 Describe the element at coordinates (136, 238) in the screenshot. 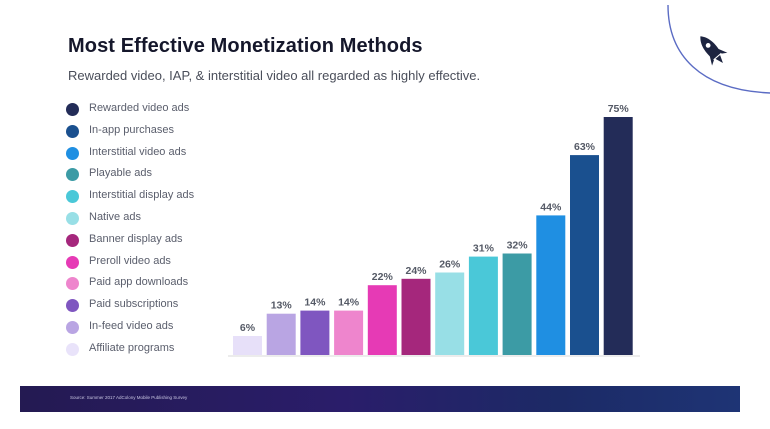

I see `legend-label: Banner display ads` at that location.